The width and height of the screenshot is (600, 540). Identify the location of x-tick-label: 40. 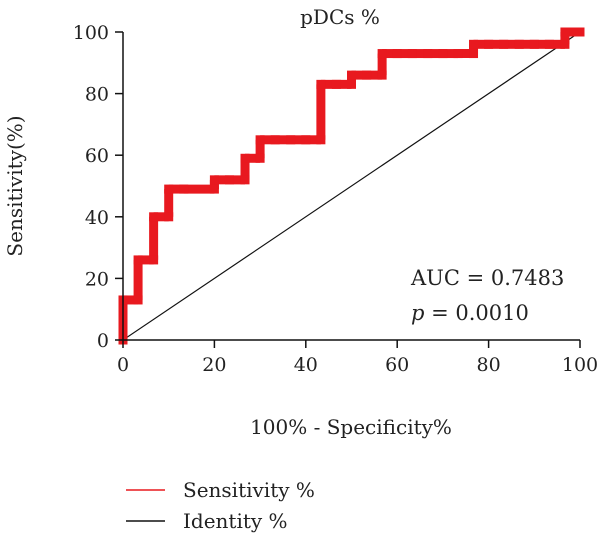
(306, 365).